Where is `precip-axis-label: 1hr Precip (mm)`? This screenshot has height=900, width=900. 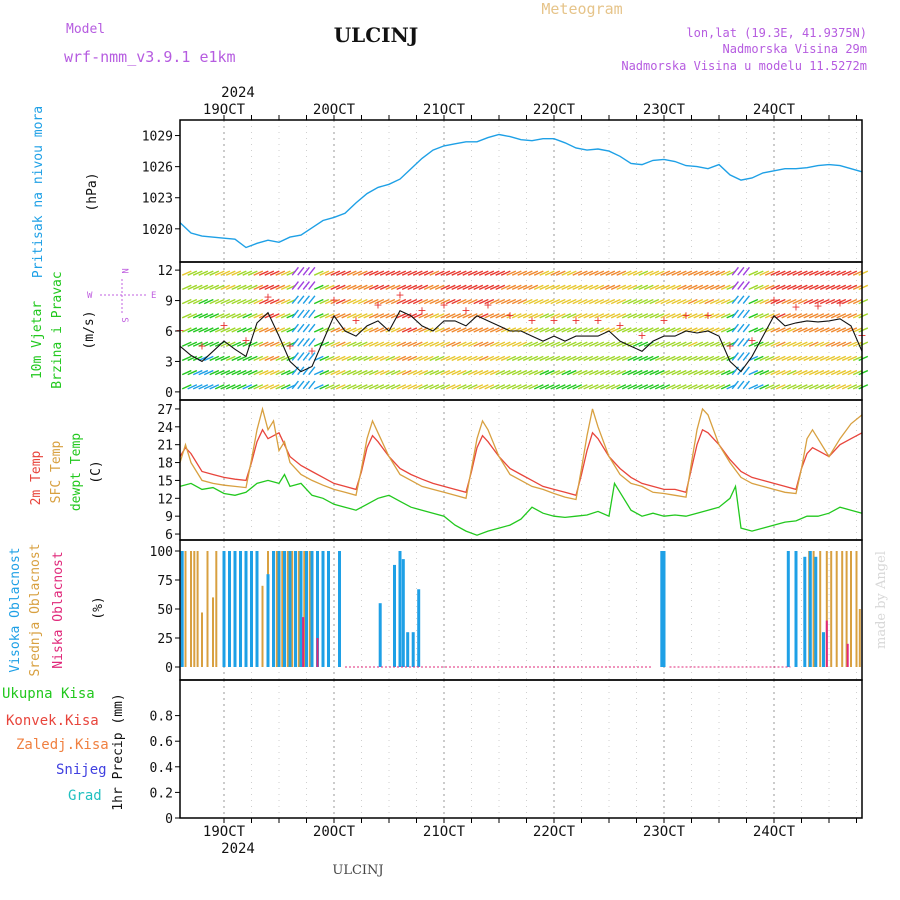
precip-axis-label: 1hr Precip (mm) is located at coordinates (118, 751).